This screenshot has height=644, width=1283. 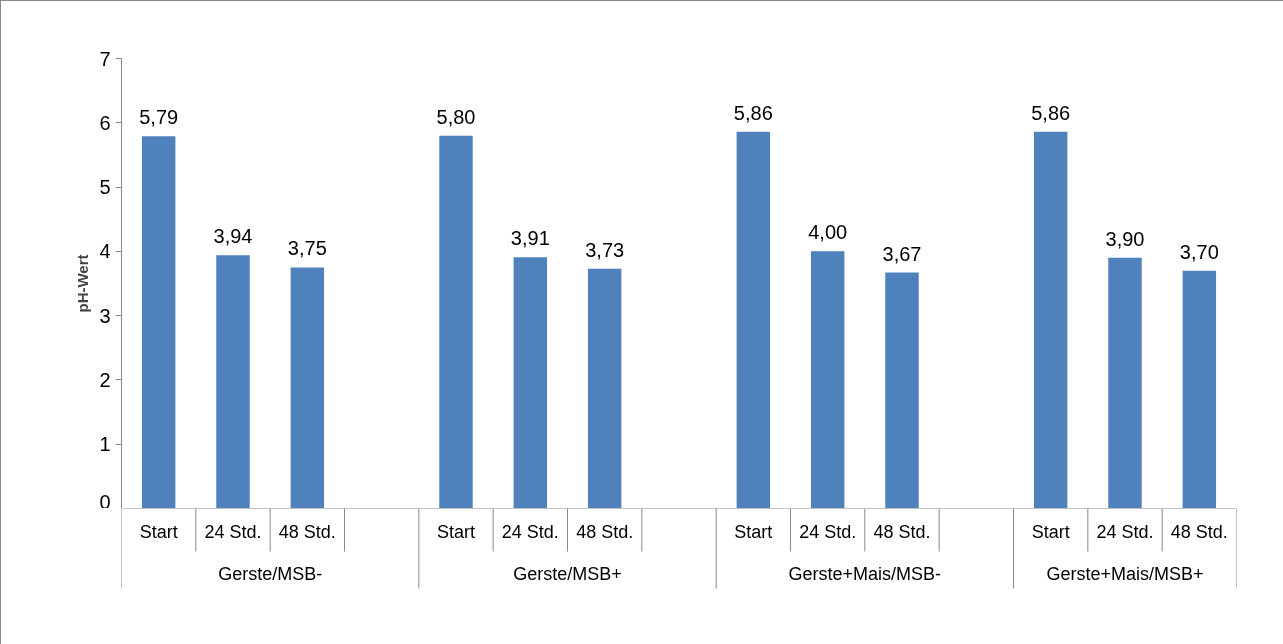 What do you see at coordinates (307, 248) in the screenshot?
I see `data-label: 3,75` at bounding box center [307, 248].